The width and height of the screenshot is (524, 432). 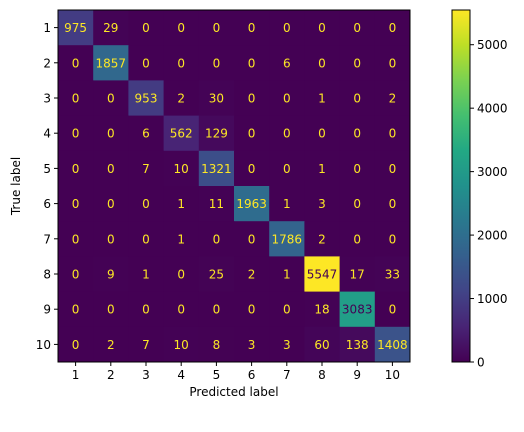 What do you see at coordinates (47, 310) in the screenshot?
I see `y-tick-label: 9` at bounding box center [47, 310].